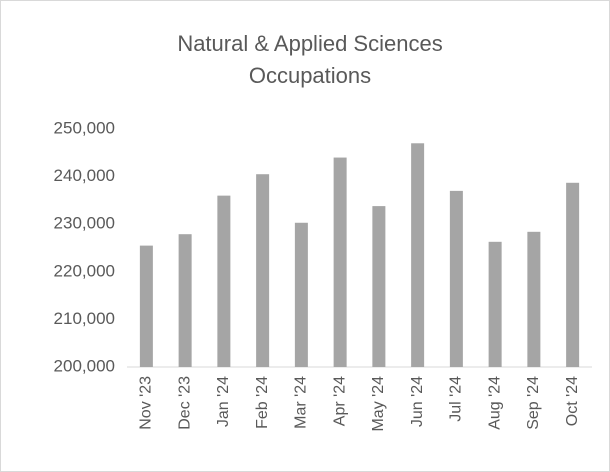 The height and width of the screenshot is (472, 610). Describe the element at coordinates (339, 401) in the screenshot. I see `x-tick-label: Apr '24` at that location.